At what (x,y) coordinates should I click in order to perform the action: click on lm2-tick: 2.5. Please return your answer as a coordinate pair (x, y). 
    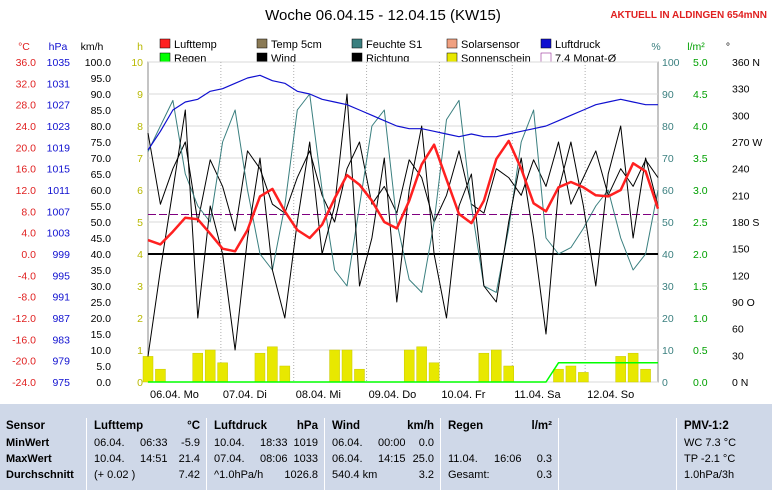
    Looking at the image, I should click on (700, 223).